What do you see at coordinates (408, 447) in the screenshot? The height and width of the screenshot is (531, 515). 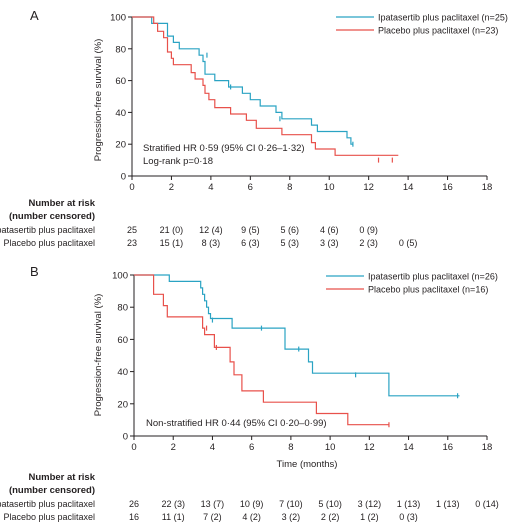 I see `panel-b-x-tick-label: 14` at bounding box center [408, 447].